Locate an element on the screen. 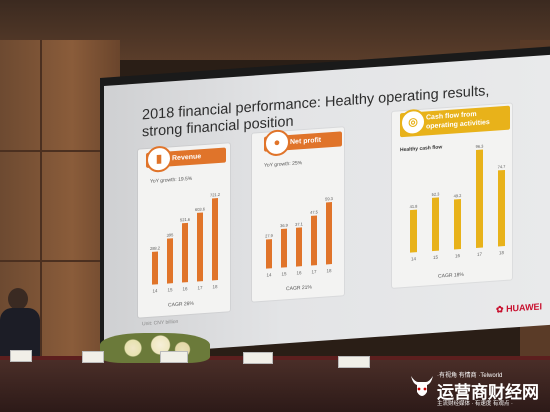  revenue-chart: 288.2 14 395 15 521.6 16 603.6 17 721.2 18 is located at coordinates (185, 243).